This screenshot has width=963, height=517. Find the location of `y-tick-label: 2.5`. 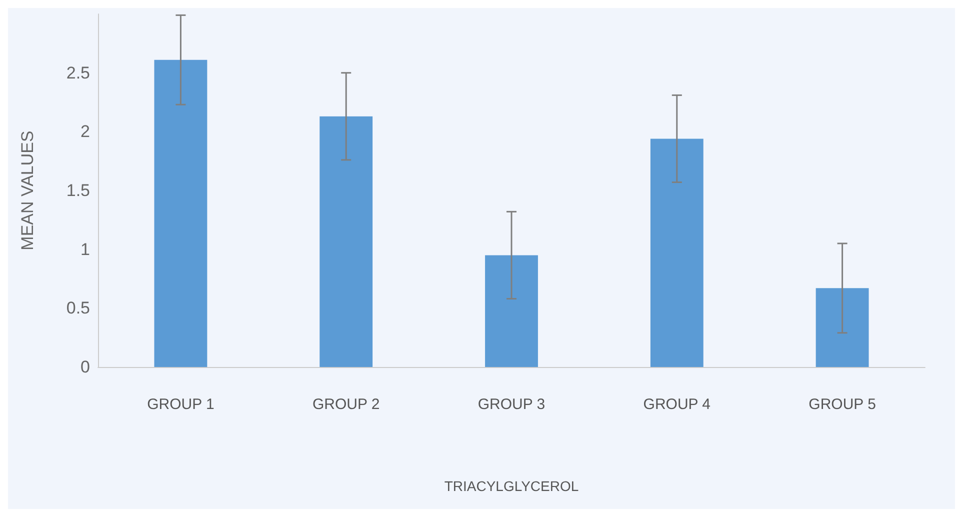

y-tick-label: 2.5 is located at coordinates (78, 72).